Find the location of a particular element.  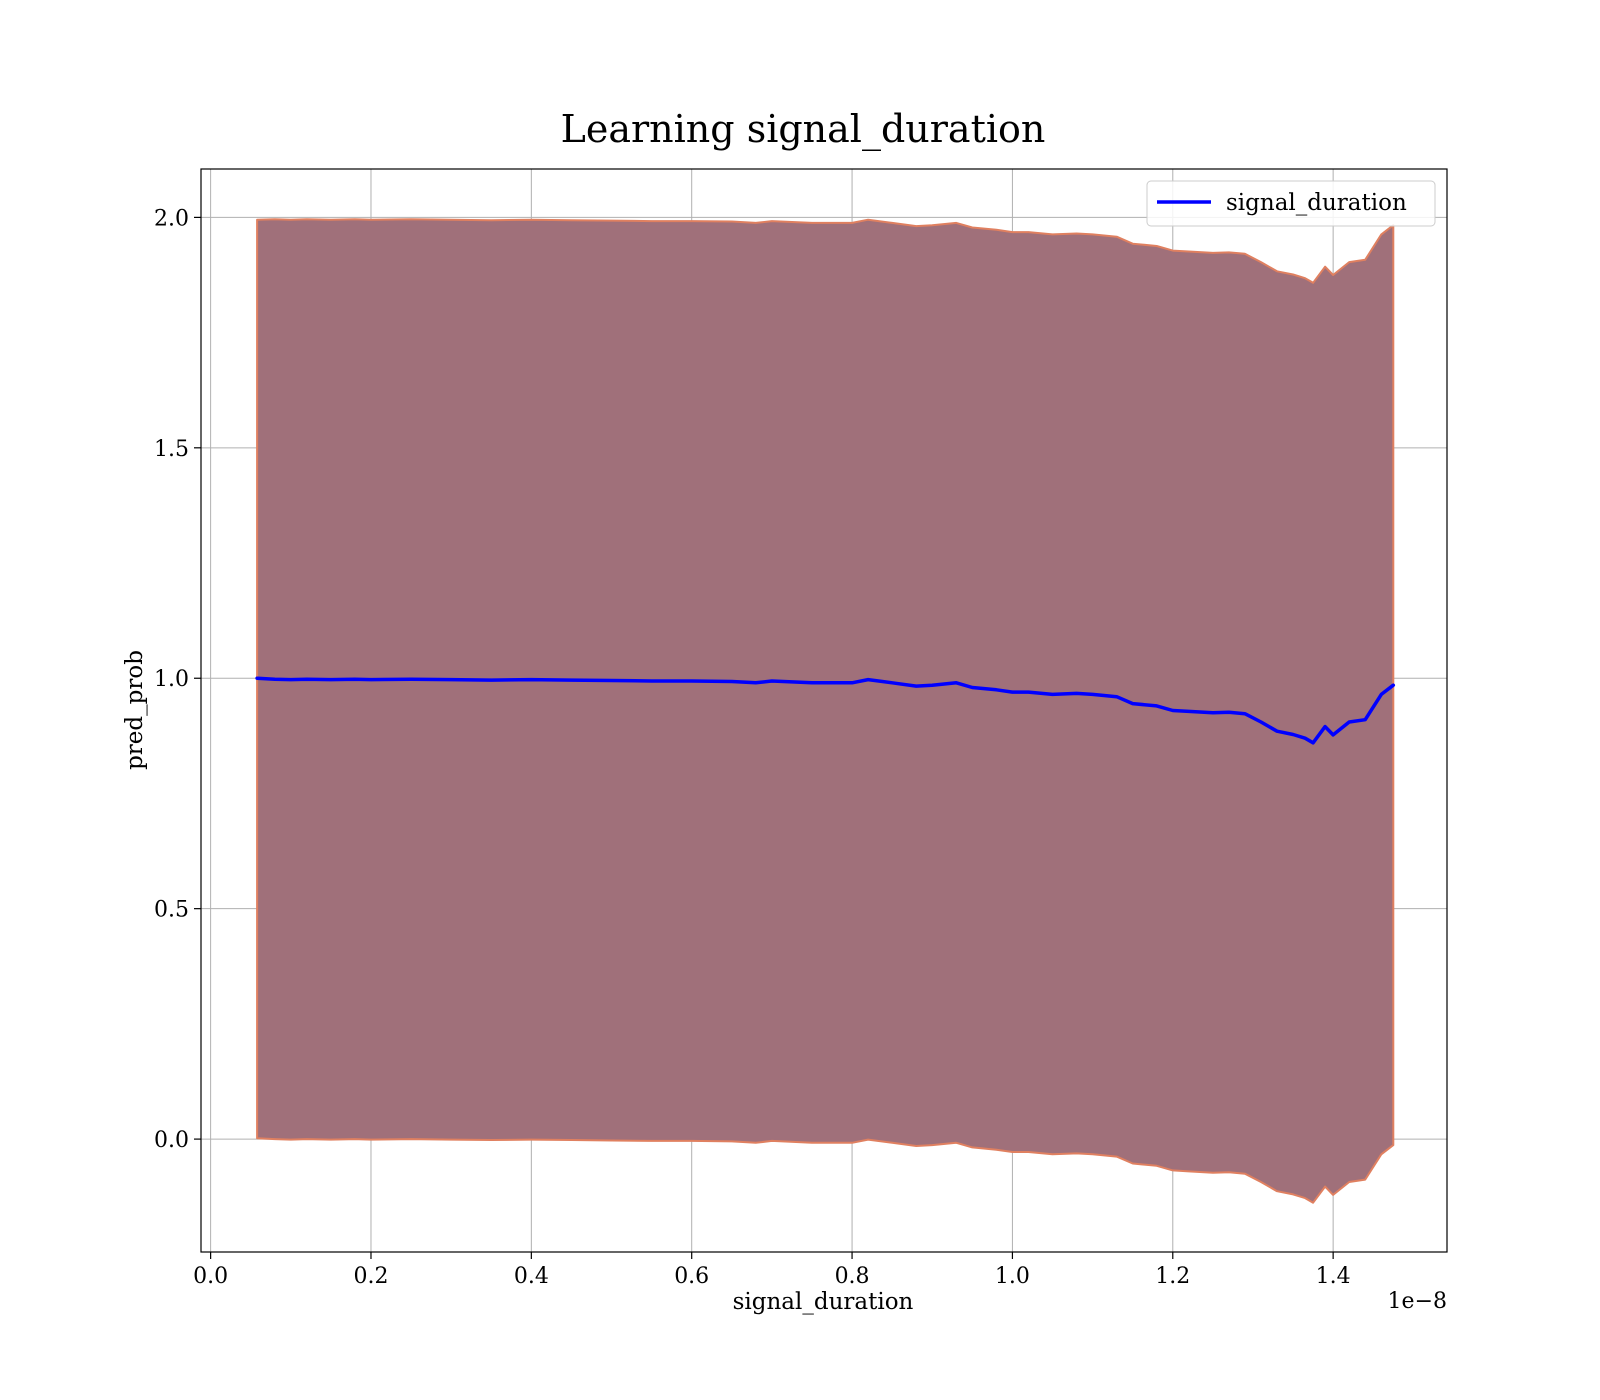

y-tick-label: 1.5 is located at coordinates (171, 449).